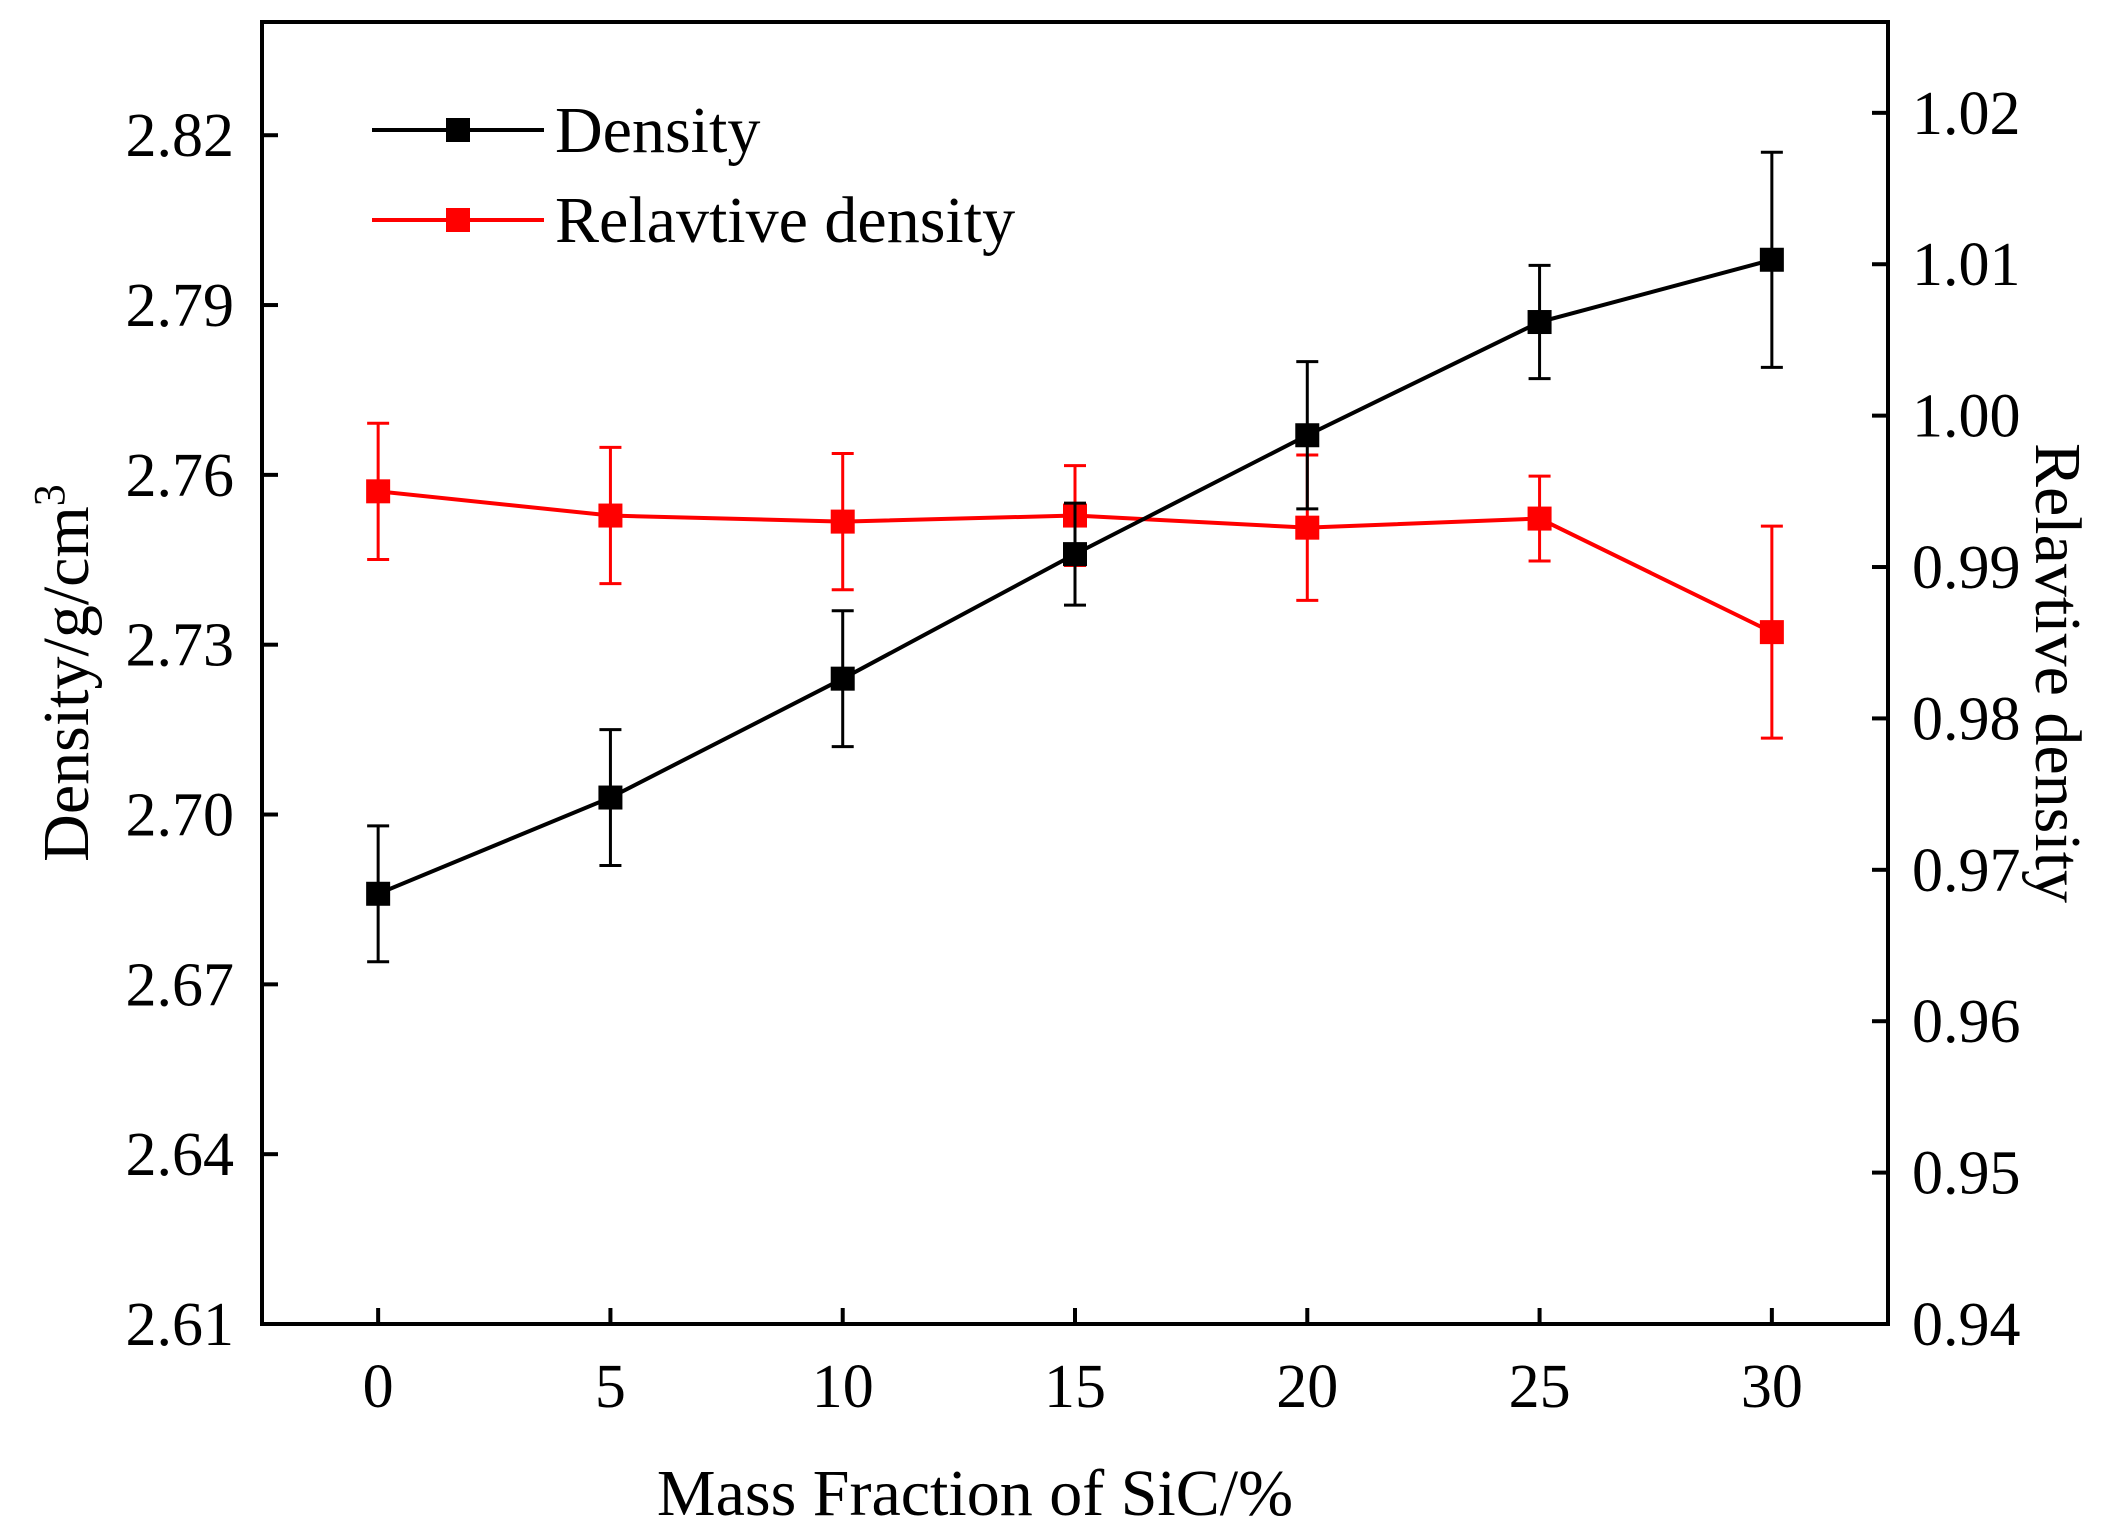 This screenshot has height=1539, width=2114. I want to click on y-tick-label: 2.61, so click(180, 1325).